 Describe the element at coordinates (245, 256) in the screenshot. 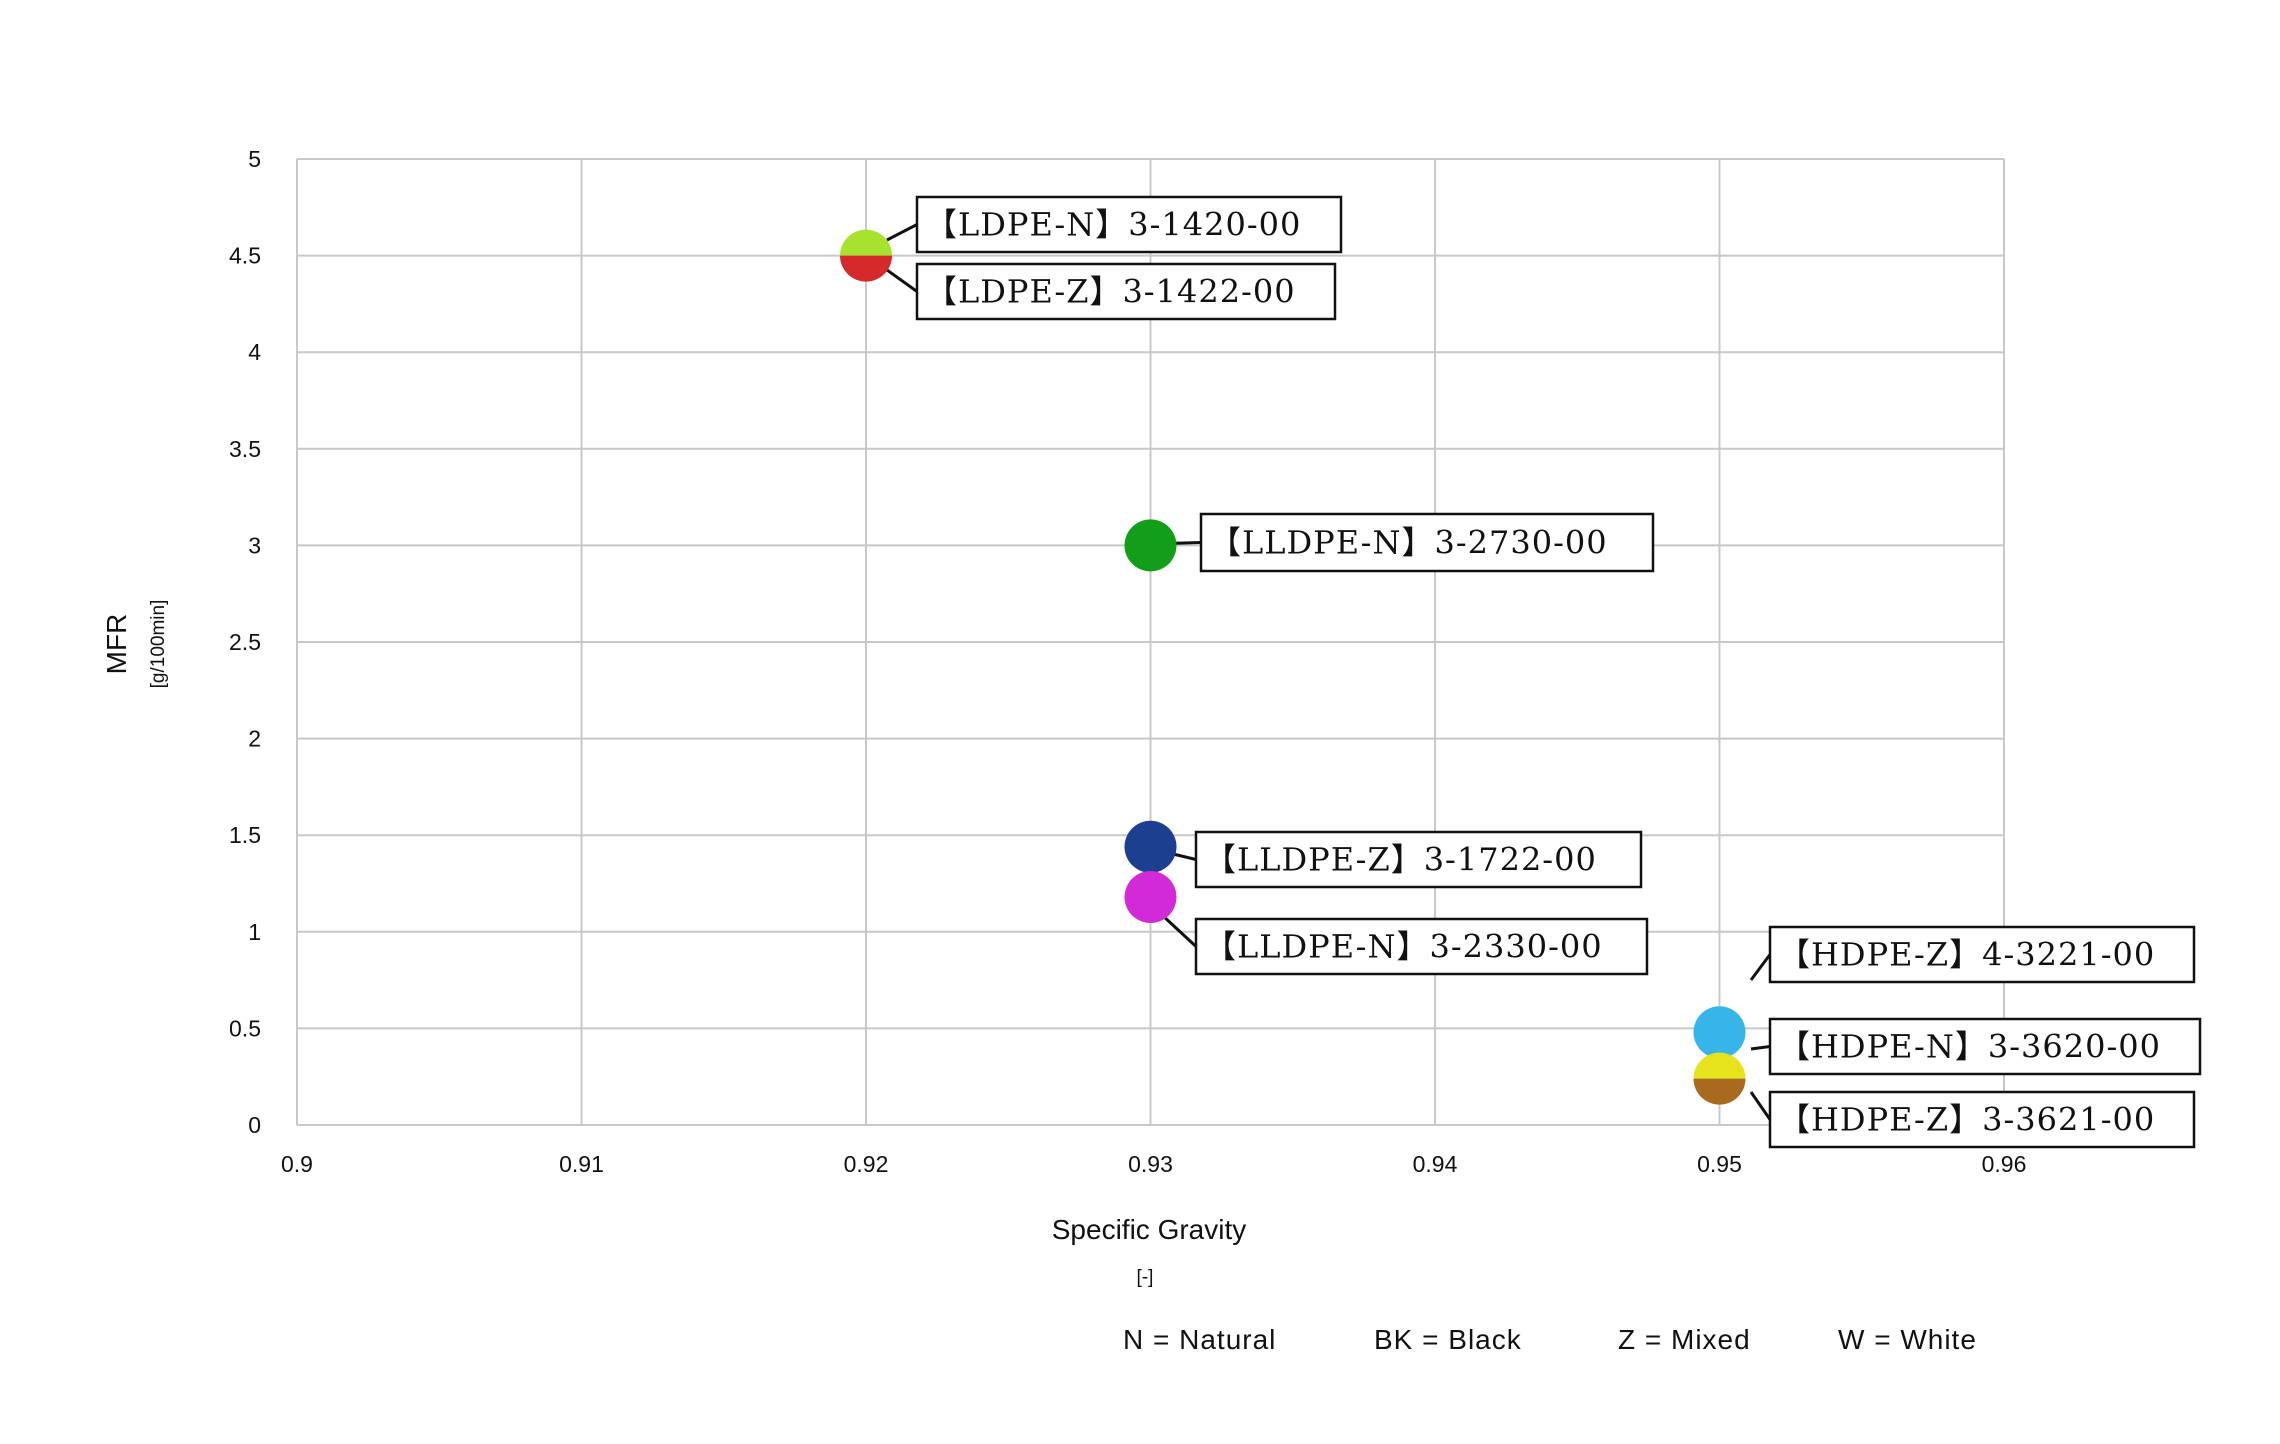

I see `y-tick-label: 4.5` at that location.